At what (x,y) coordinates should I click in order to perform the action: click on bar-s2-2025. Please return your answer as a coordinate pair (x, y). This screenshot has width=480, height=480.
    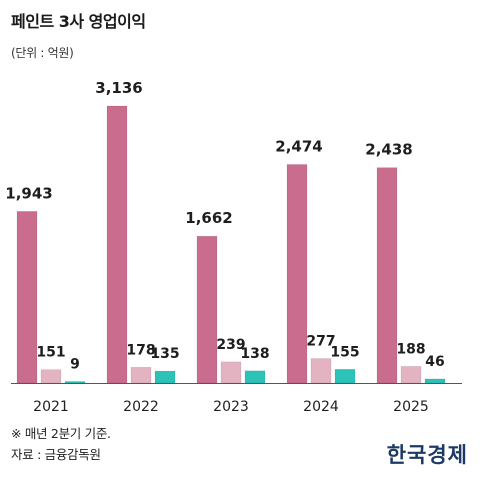
    Looking at the image, I should click on (411, 375).